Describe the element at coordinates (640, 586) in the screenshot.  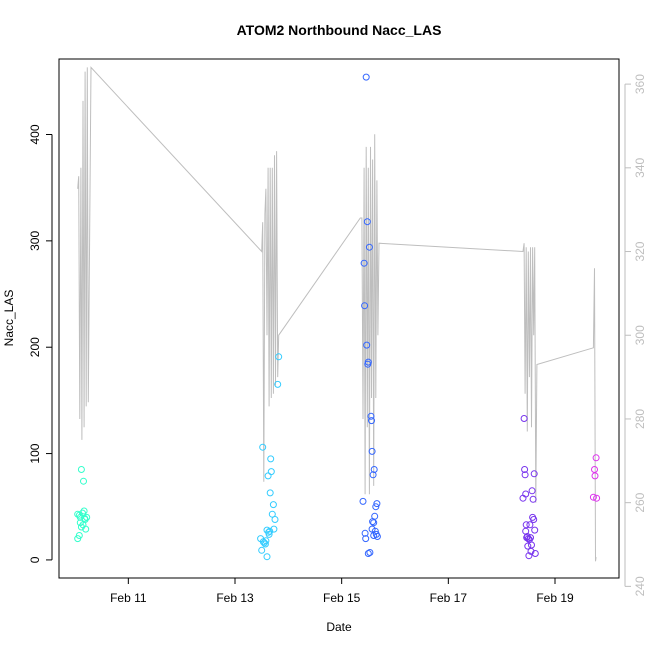
I see `right-tick-label-240: 240` at that location.